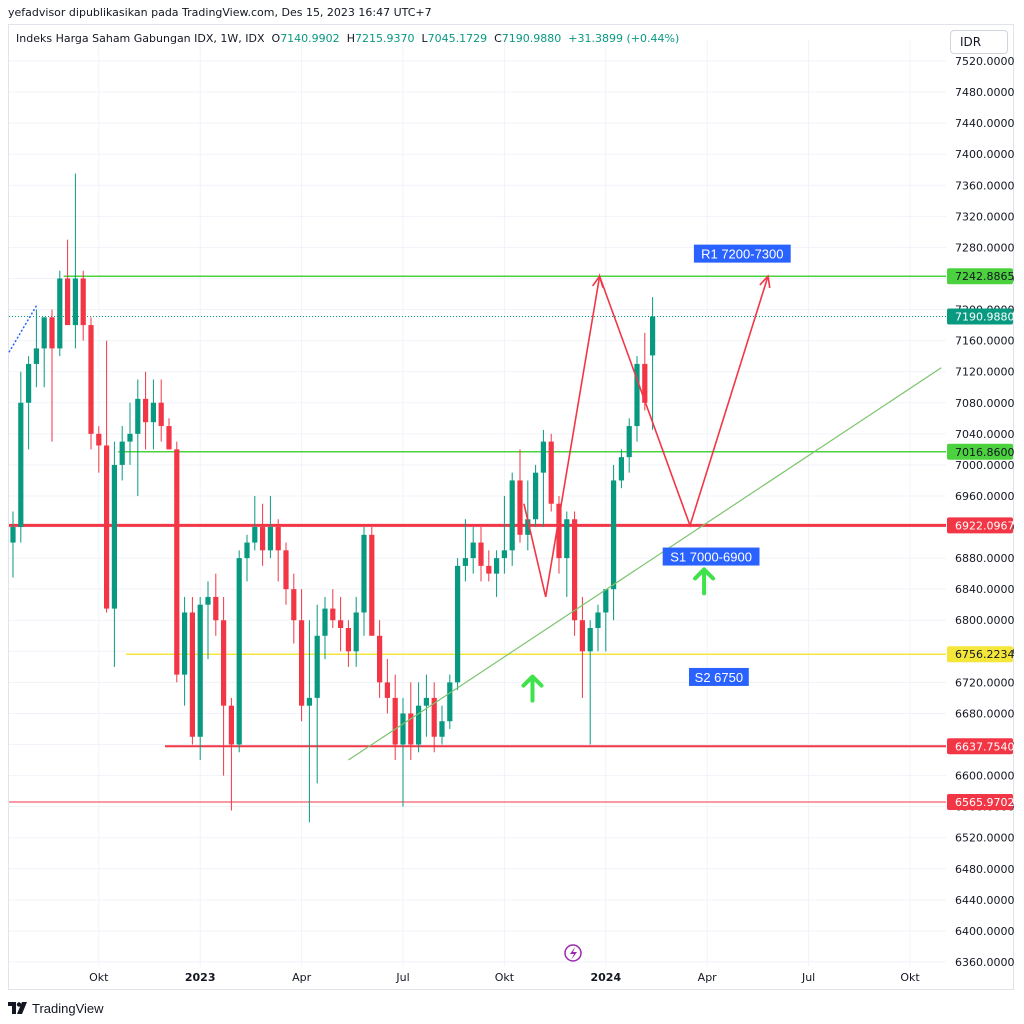 The image size is (1024, 1024). Describe the element at coordinates (985, 962) in the screenshot. I see `price-tick-label: 6360.0000` at that location.